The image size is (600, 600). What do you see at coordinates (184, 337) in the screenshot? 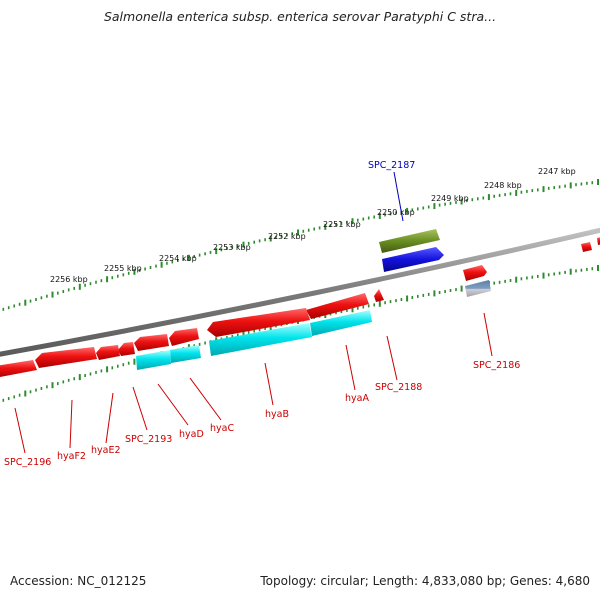
I see `gene-hyaC` at bounding box center [184, 337].